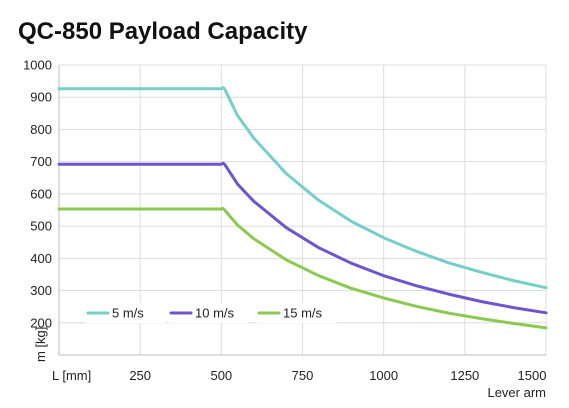  Describe the element at coordinates (41, 129) in the screenshot. I see `y-tick-label: 800` at that location.